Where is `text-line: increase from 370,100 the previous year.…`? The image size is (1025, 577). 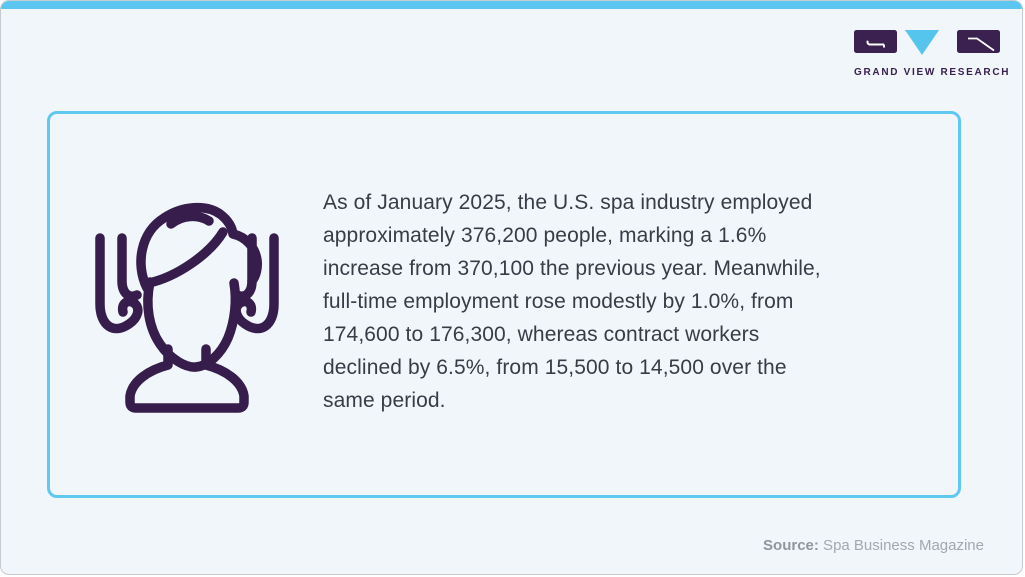 text-line: increase from 370,100 the previous year.… is located at coordinates (572, 268).